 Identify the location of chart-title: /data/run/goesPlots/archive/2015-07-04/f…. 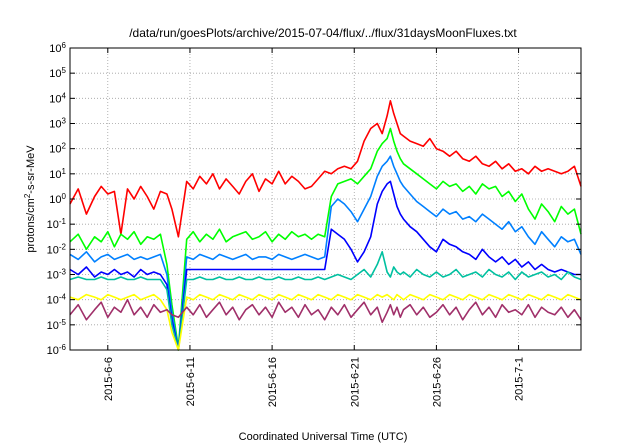
(323, 33).